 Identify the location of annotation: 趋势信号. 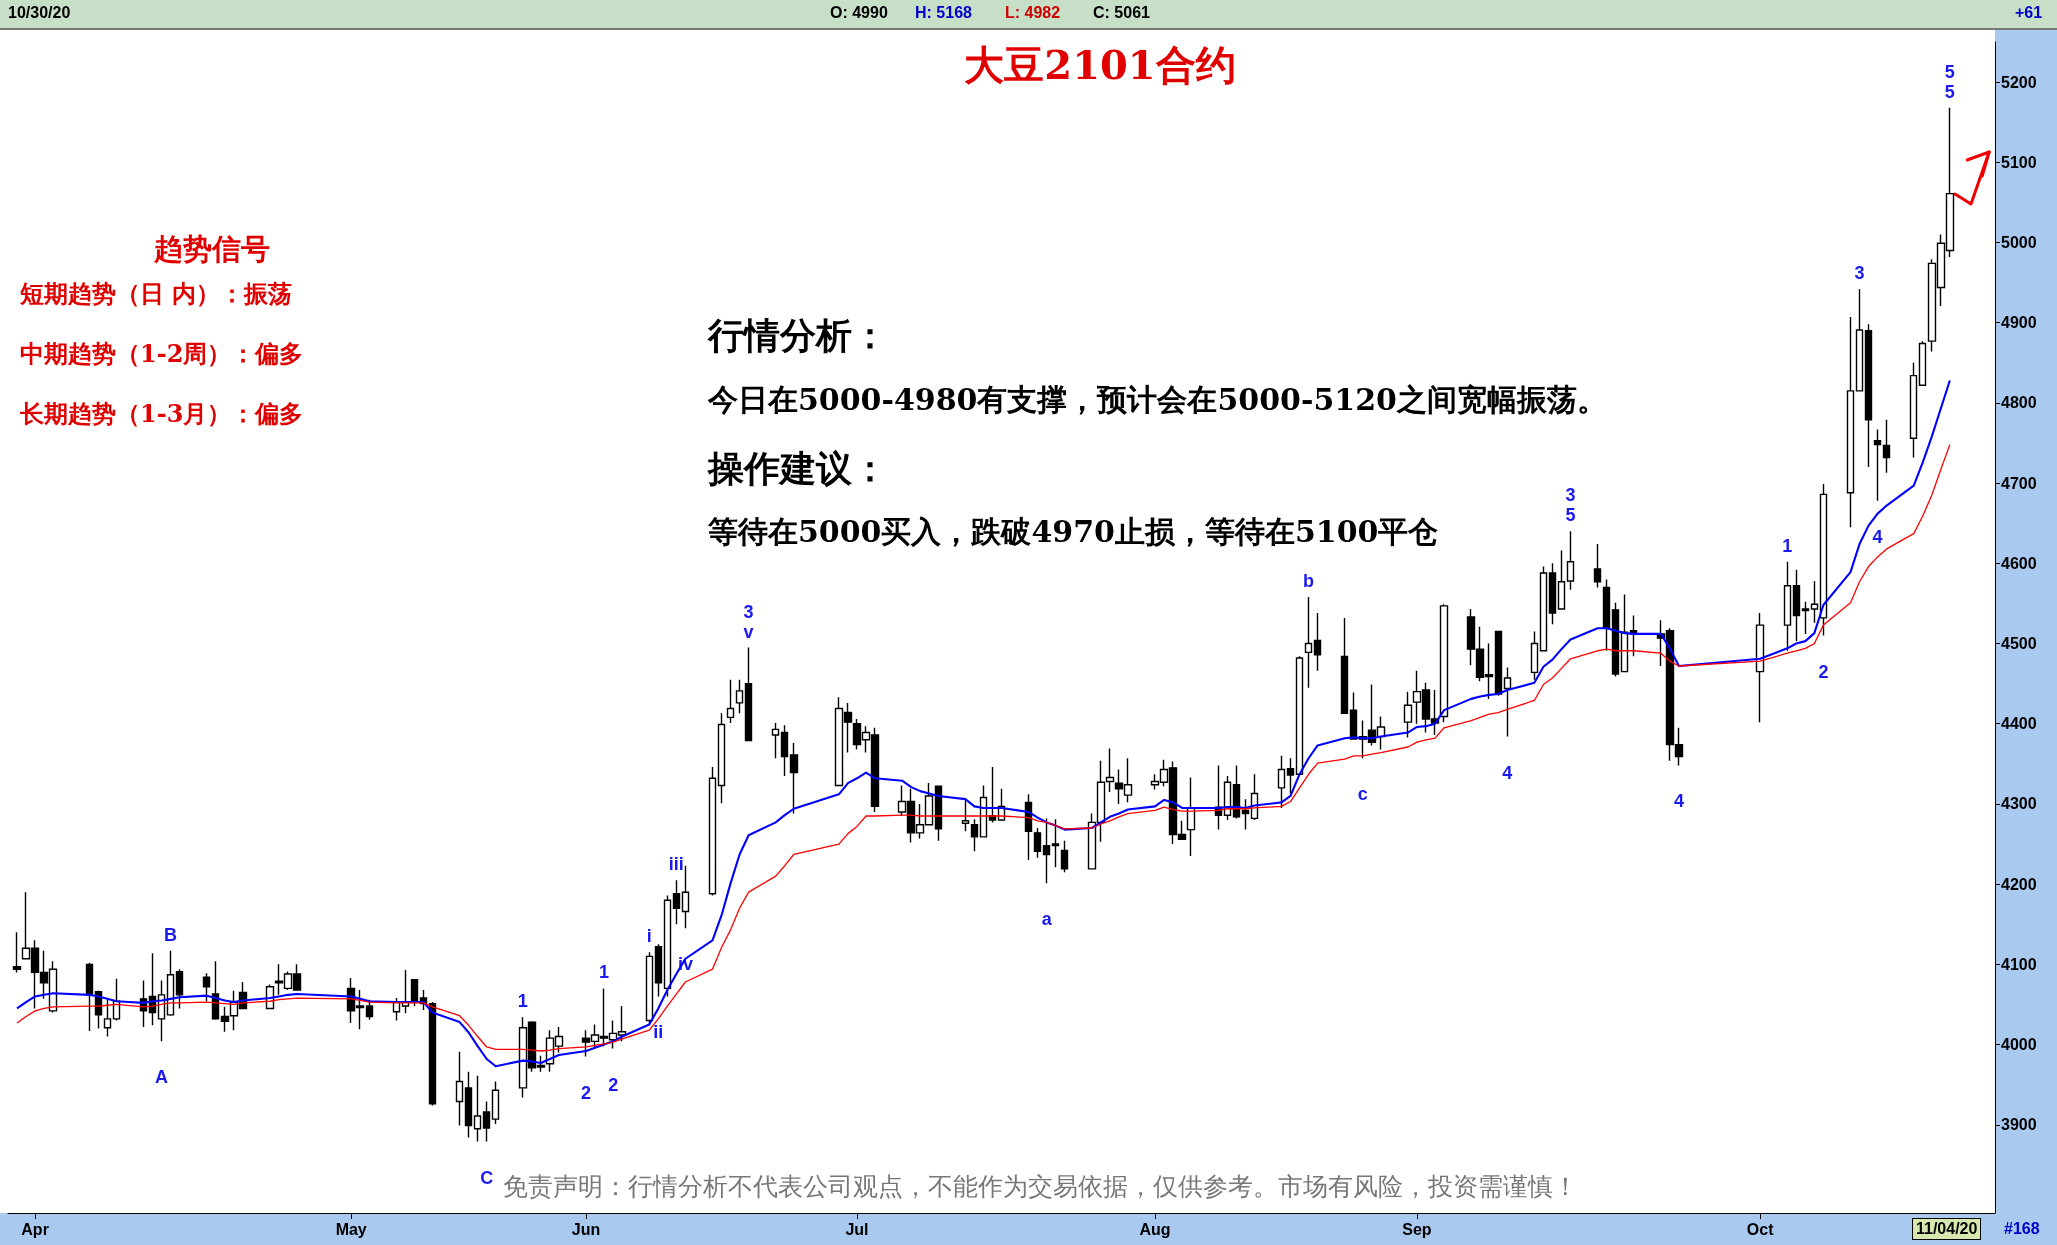
(212, 249).